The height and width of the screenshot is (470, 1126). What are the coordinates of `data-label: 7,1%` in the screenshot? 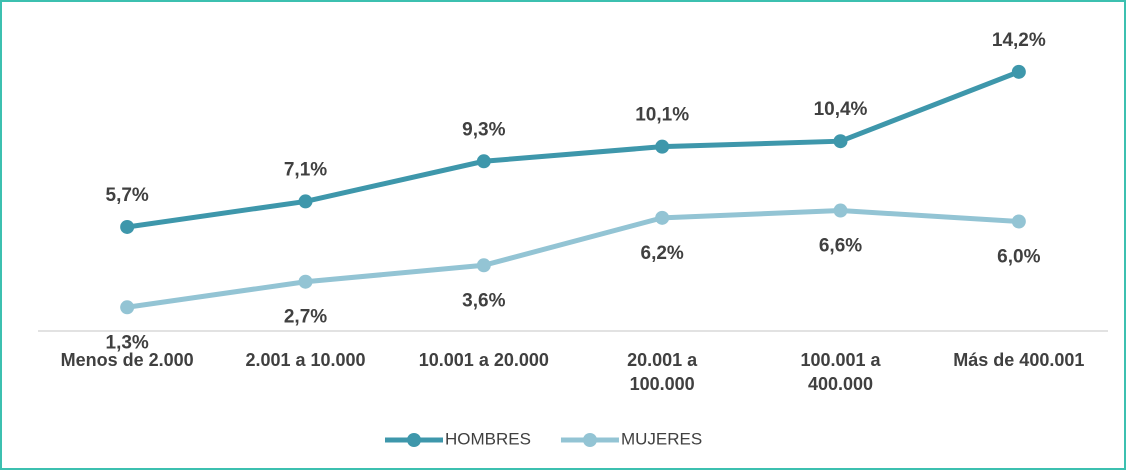 It's located at (305, 169).